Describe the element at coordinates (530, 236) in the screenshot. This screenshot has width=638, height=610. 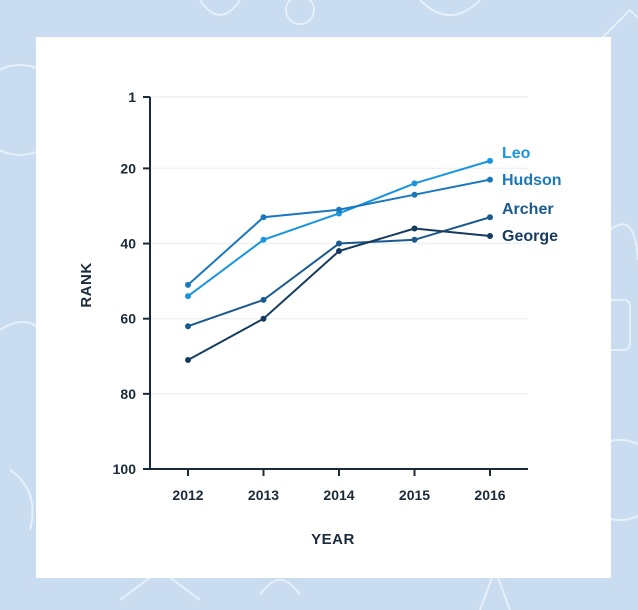
I see `series-label: George` at that location.